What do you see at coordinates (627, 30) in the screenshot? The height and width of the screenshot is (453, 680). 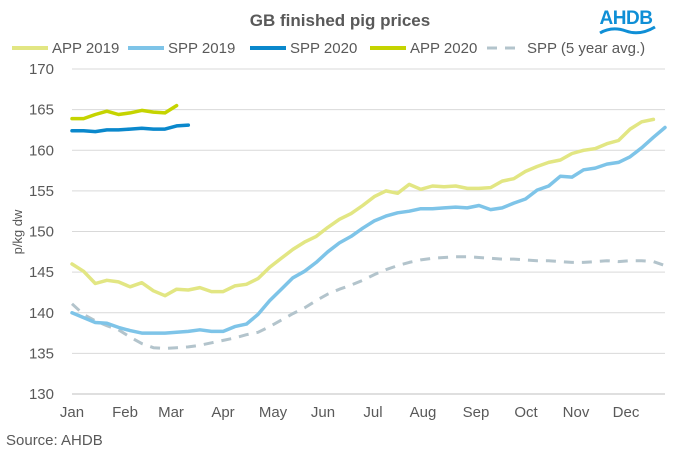 I see `logo-wave-icon` at bounding box center [627, 30].